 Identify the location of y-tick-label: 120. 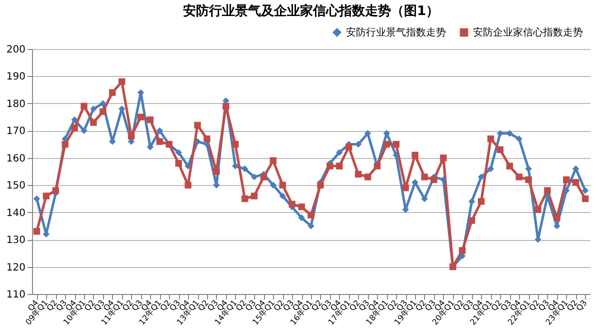
(16, 268).